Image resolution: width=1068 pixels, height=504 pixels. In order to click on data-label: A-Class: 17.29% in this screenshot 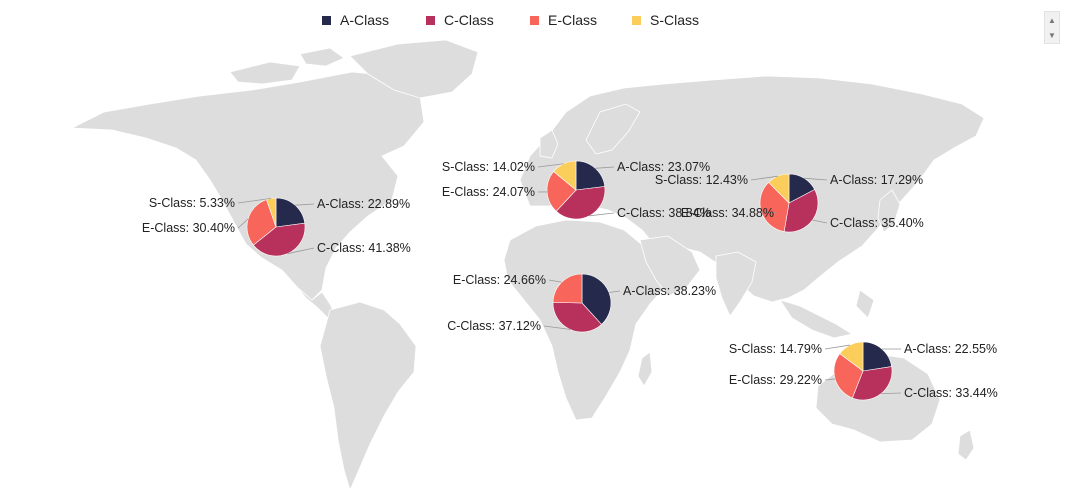, I will do `click(876, 180)`.